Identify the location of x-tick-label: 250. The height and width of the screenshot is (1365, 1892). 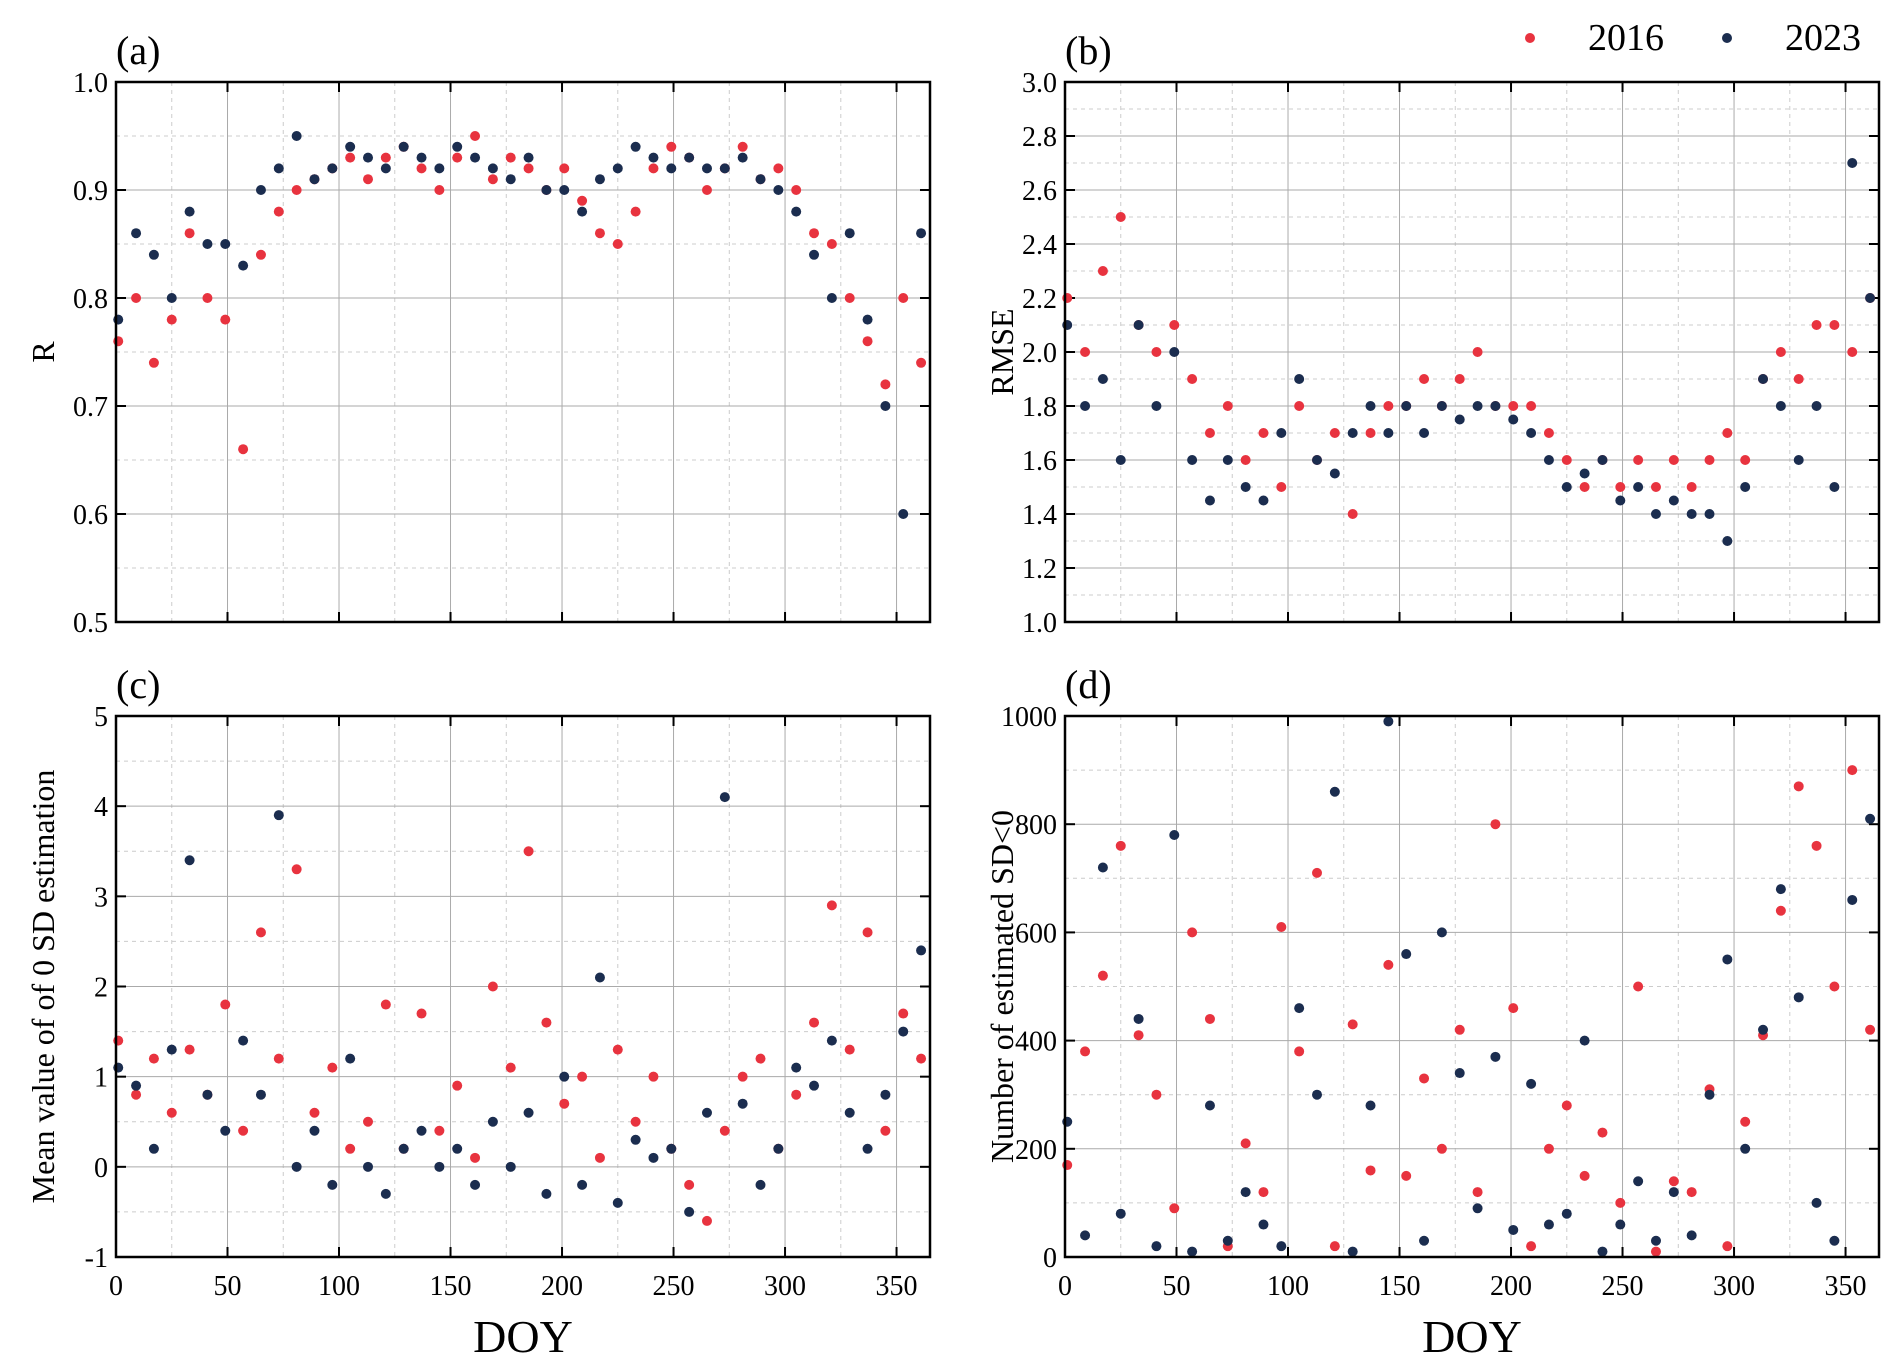
(674, 1286).